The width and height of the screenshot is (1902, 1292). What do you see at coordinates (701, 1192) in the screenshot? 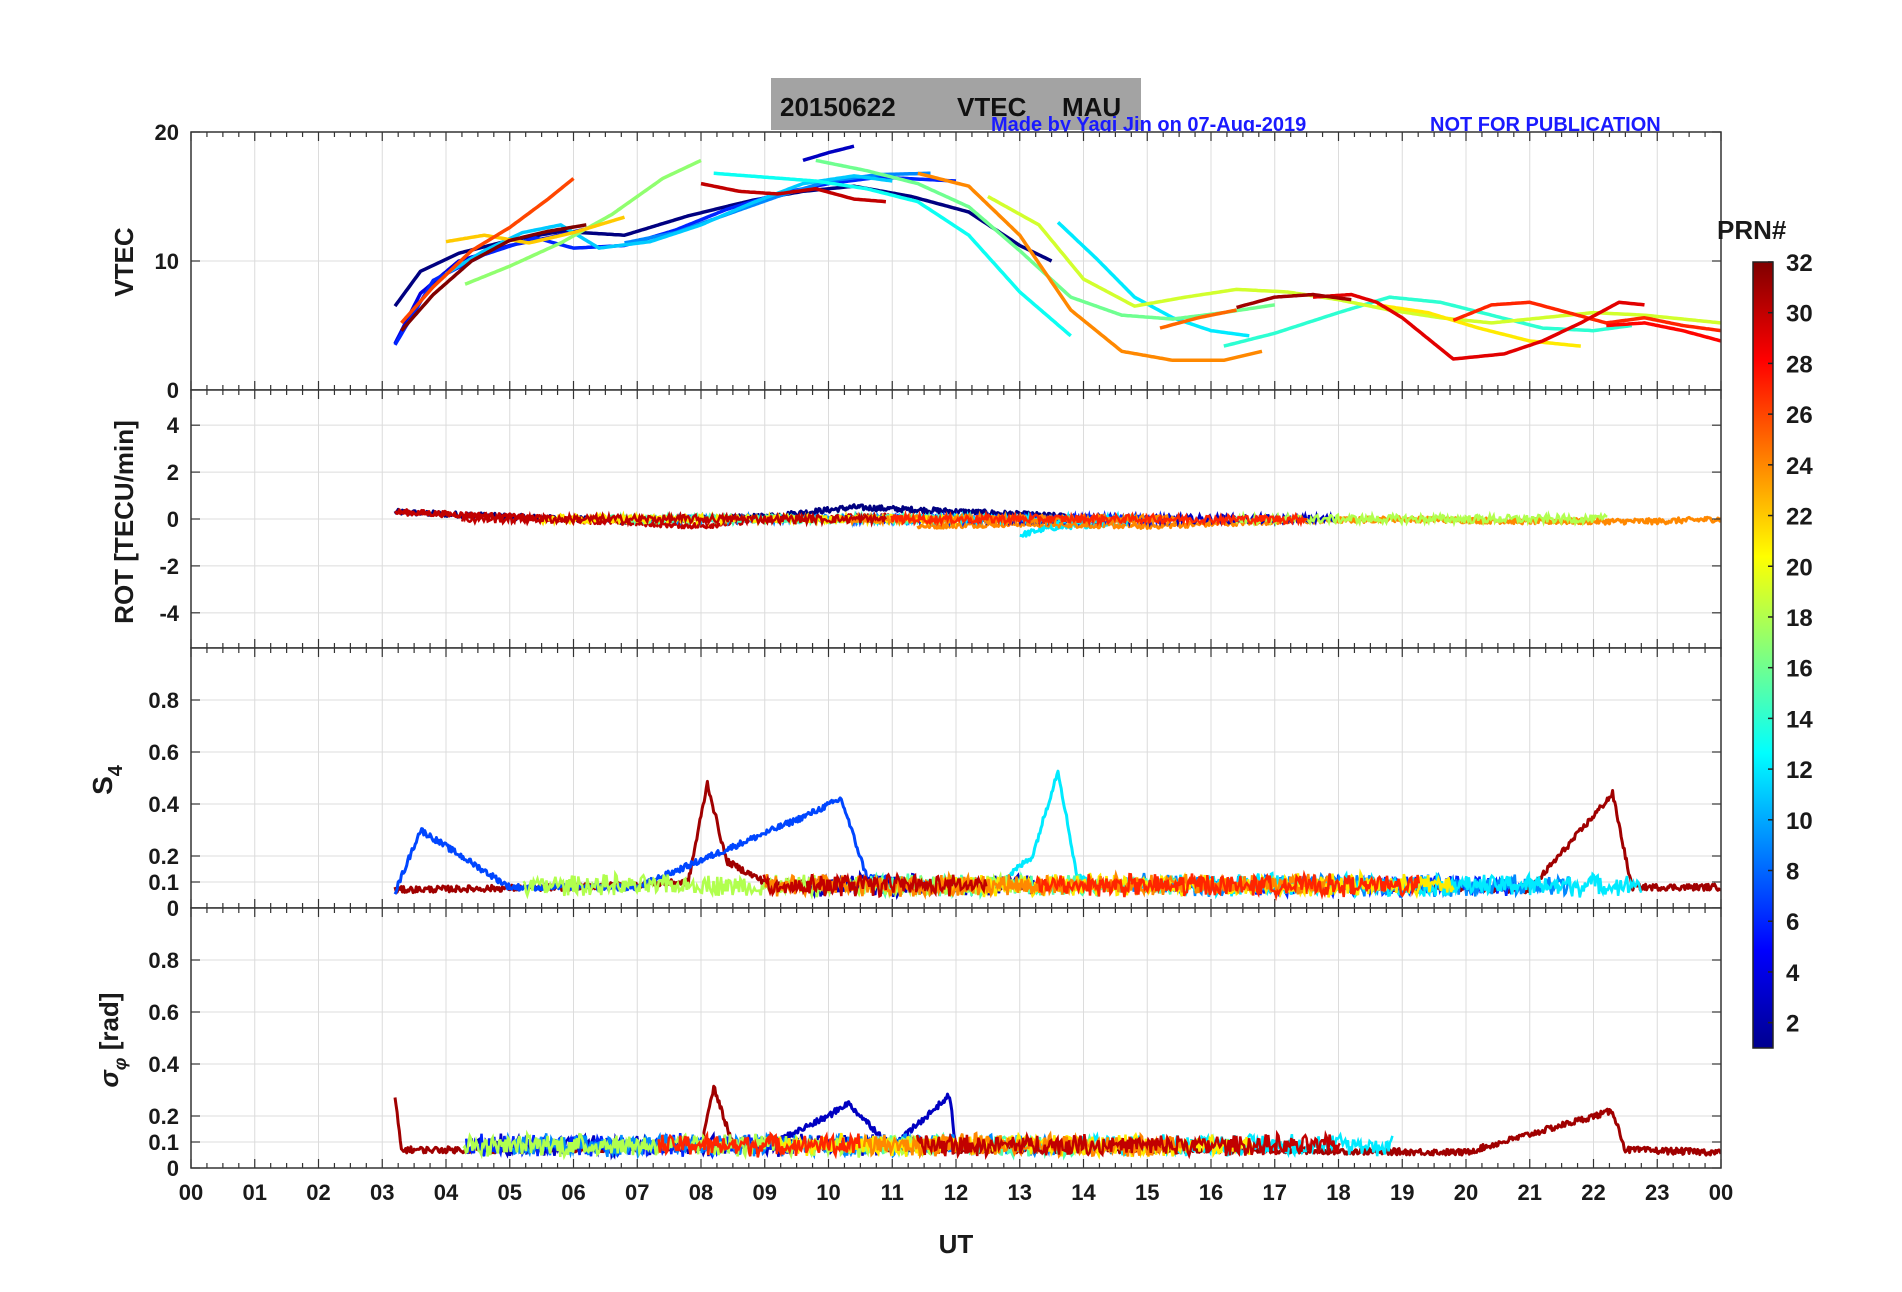
I see `x-tick-label: 08` at bounding box center [701, 1192].